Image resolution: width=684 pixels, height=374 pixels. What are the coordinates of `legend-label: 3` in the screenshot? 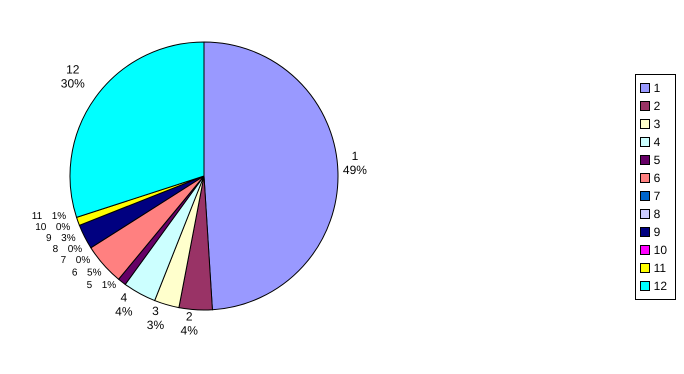 It's located at (657, 124).